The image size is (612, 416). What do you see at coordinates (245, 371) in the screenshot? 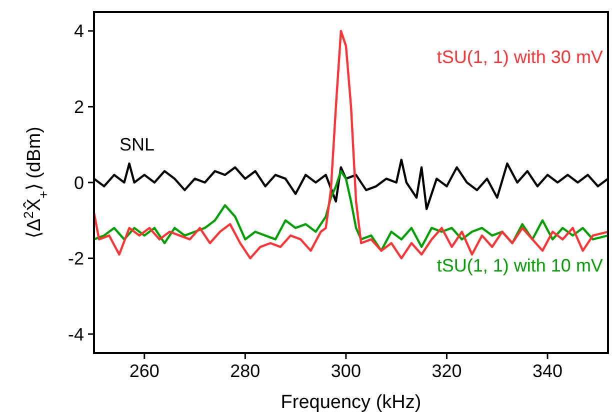
I see `x-tick-label: 280` at bounding box center [245, 371].